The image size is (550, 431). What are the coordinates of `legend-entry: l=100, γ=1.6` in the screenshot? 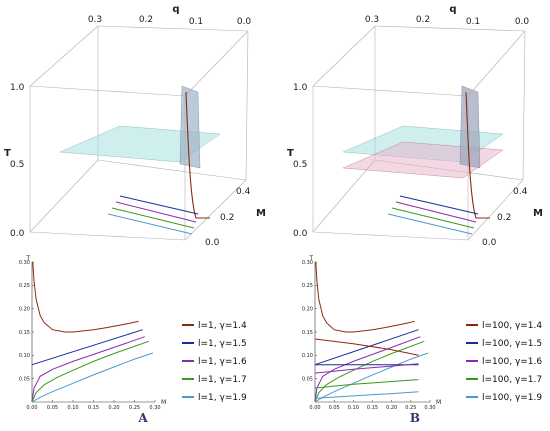 It's located at (512, 362).